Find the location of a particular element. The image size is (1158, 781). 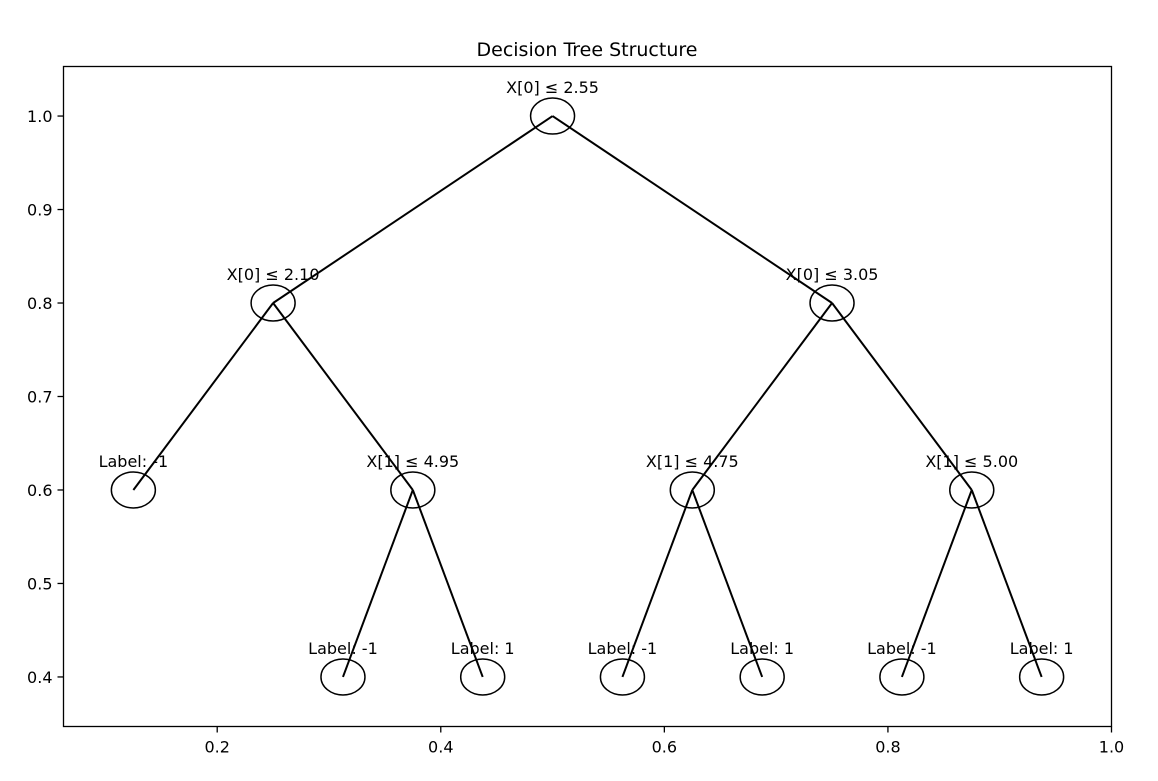

chart-title: Decision Tree Structure is located at coordinates (587, 50).